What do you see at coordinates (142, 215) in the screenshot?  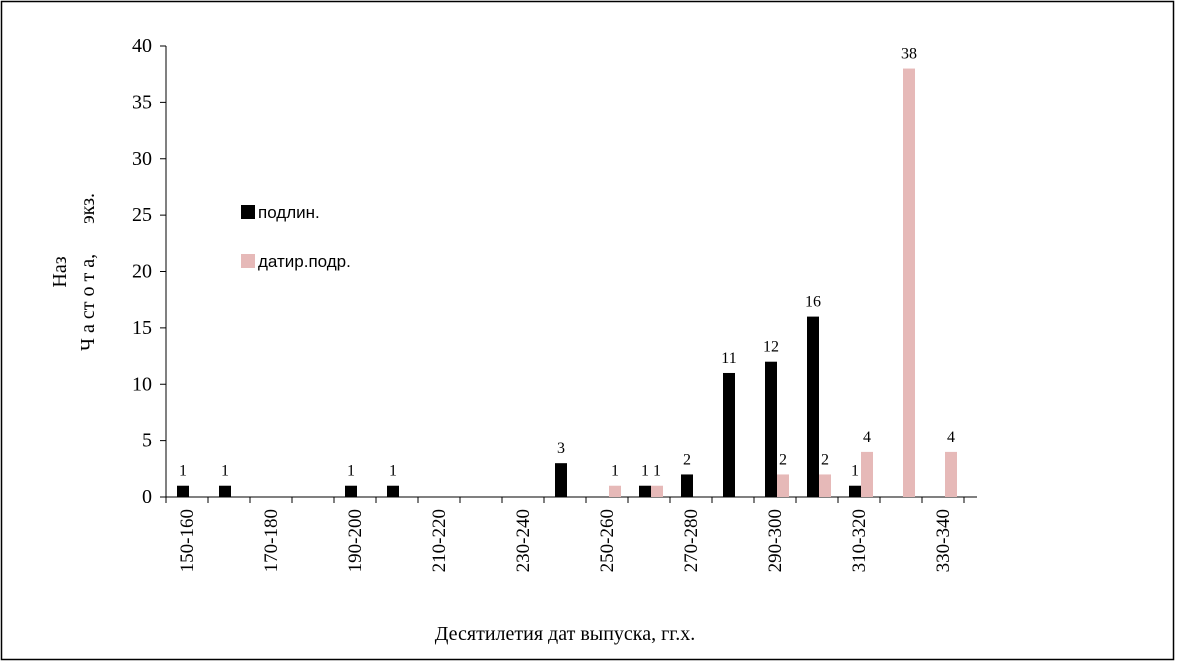 I see `y-tick-label: 25` at bounding box center [142, 215].